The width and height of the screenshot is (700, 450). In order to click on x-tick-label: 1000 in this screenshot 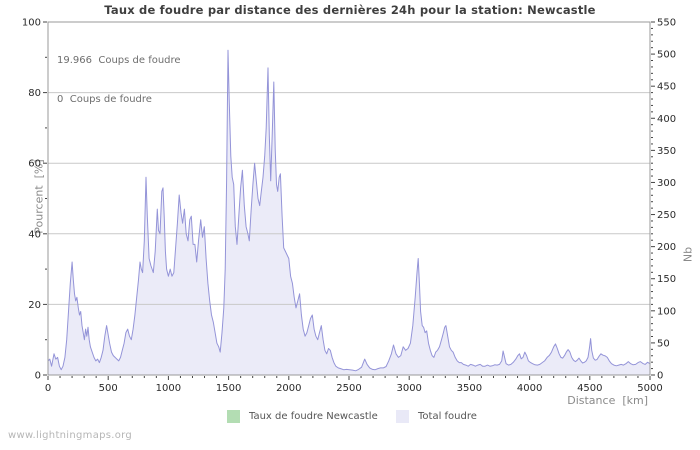, I will do `click(168, 388)`.